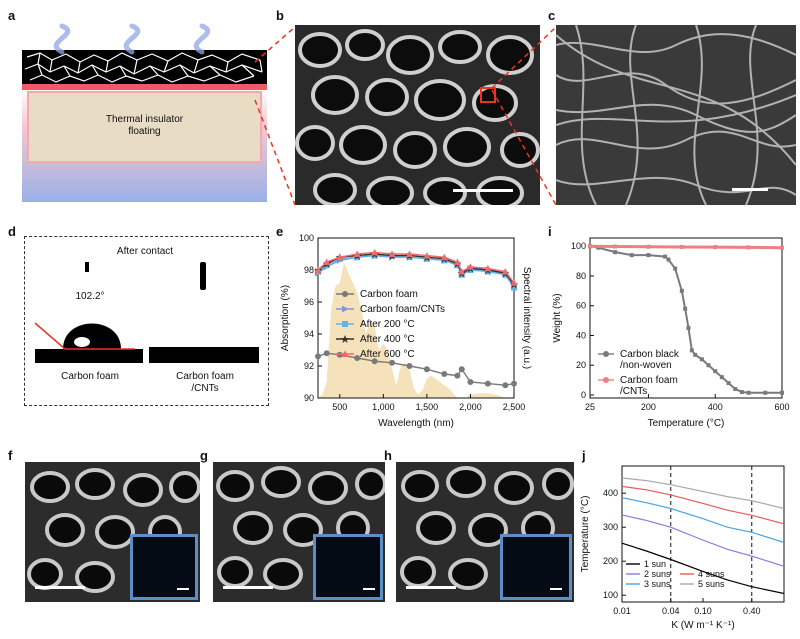 Image resolution: width=800 pixels, height=639 pixels. I want to click on insulator-label: Thermal insulator floating, so click(144, 125).